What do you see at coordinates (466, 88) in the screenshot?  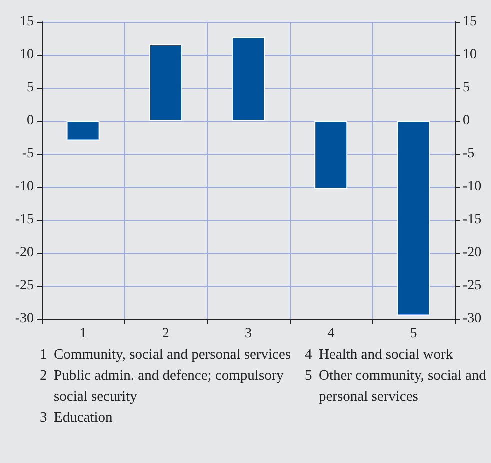 I see `y2-tick-label: 5` at bounding box center [466, 88].